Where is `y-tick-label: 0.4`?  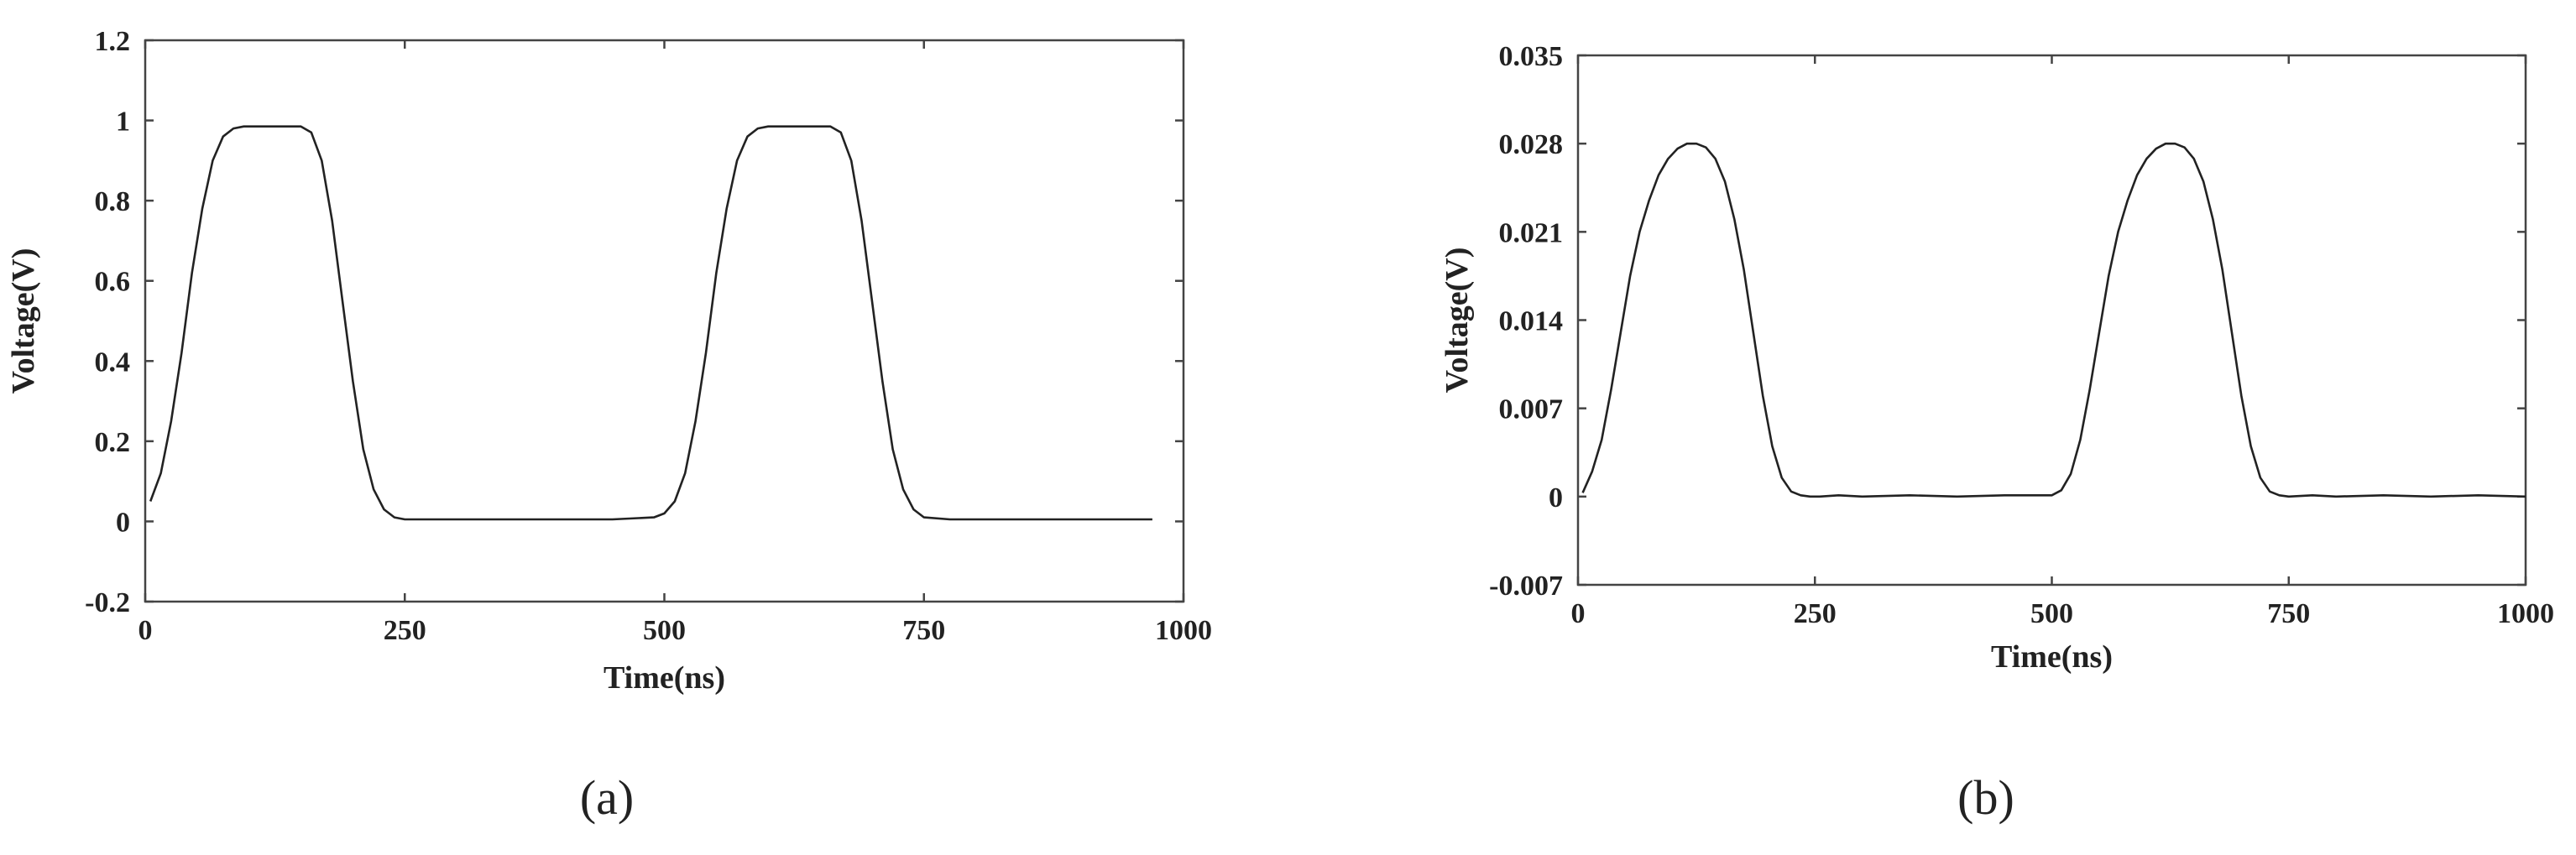
y-tick-label: 0.4 is located at coordinates (113, 362).